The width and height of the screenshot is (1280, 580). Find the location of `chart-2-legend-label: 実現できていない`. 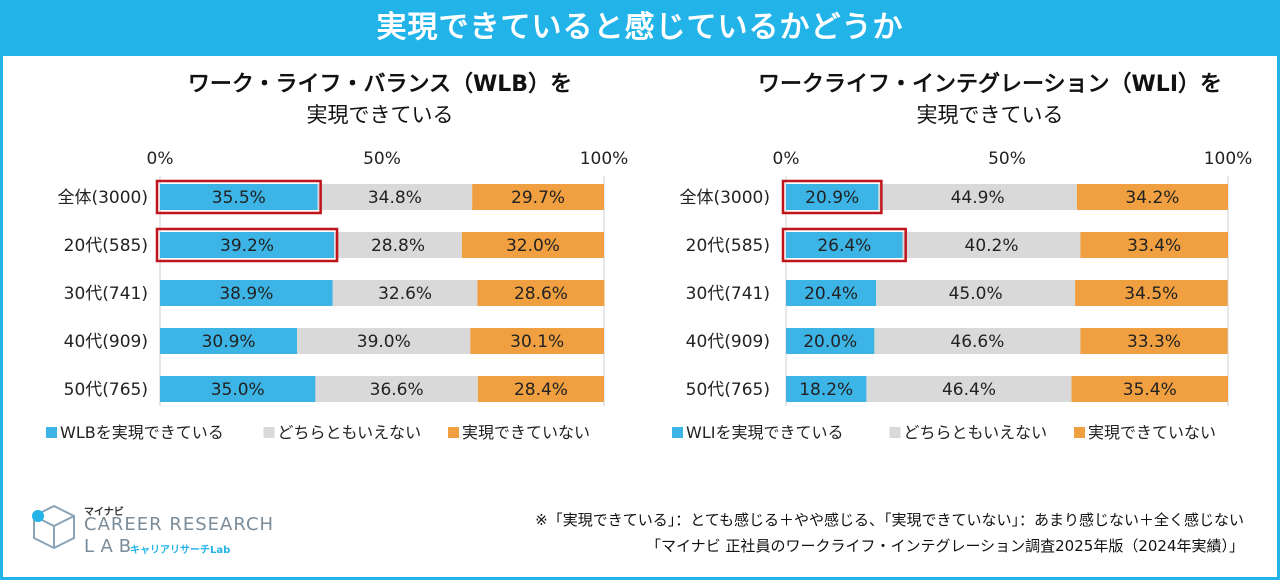

chart-2-legend-label: 実現できていない is located at coordinates (1152, 432).